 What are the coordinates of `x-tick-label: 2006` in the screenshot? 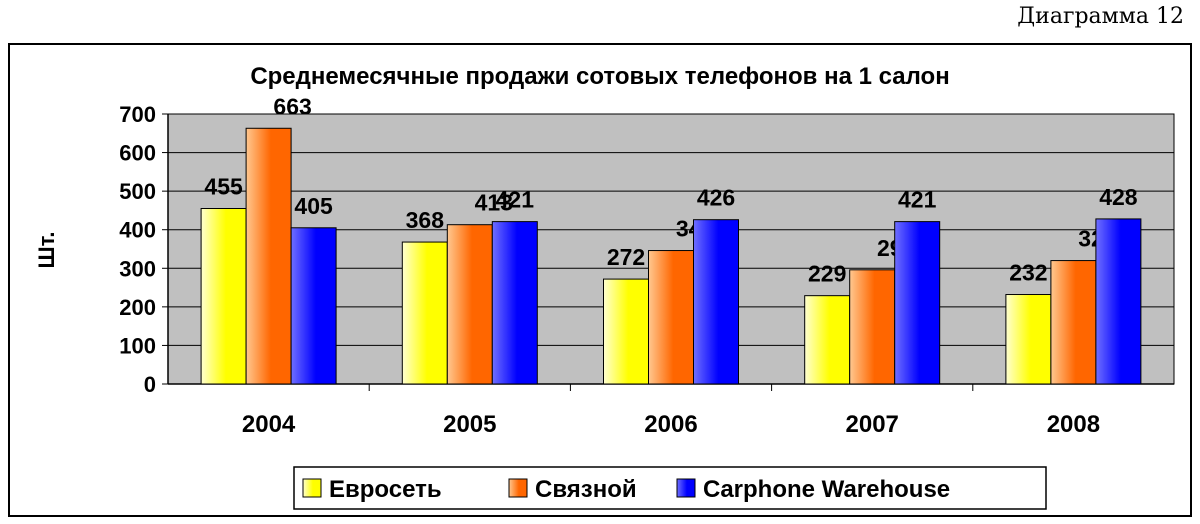 It's located at (670, 424).